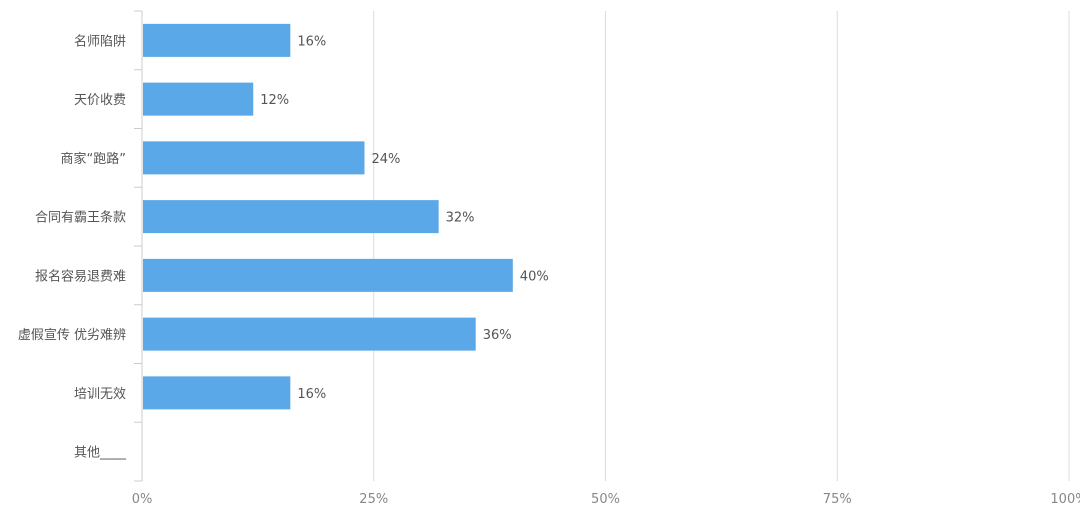  What do you see at coordinates (100, 453) in the screenshot?
I see `category-label: 其他____` at bounding box center [100, 453].